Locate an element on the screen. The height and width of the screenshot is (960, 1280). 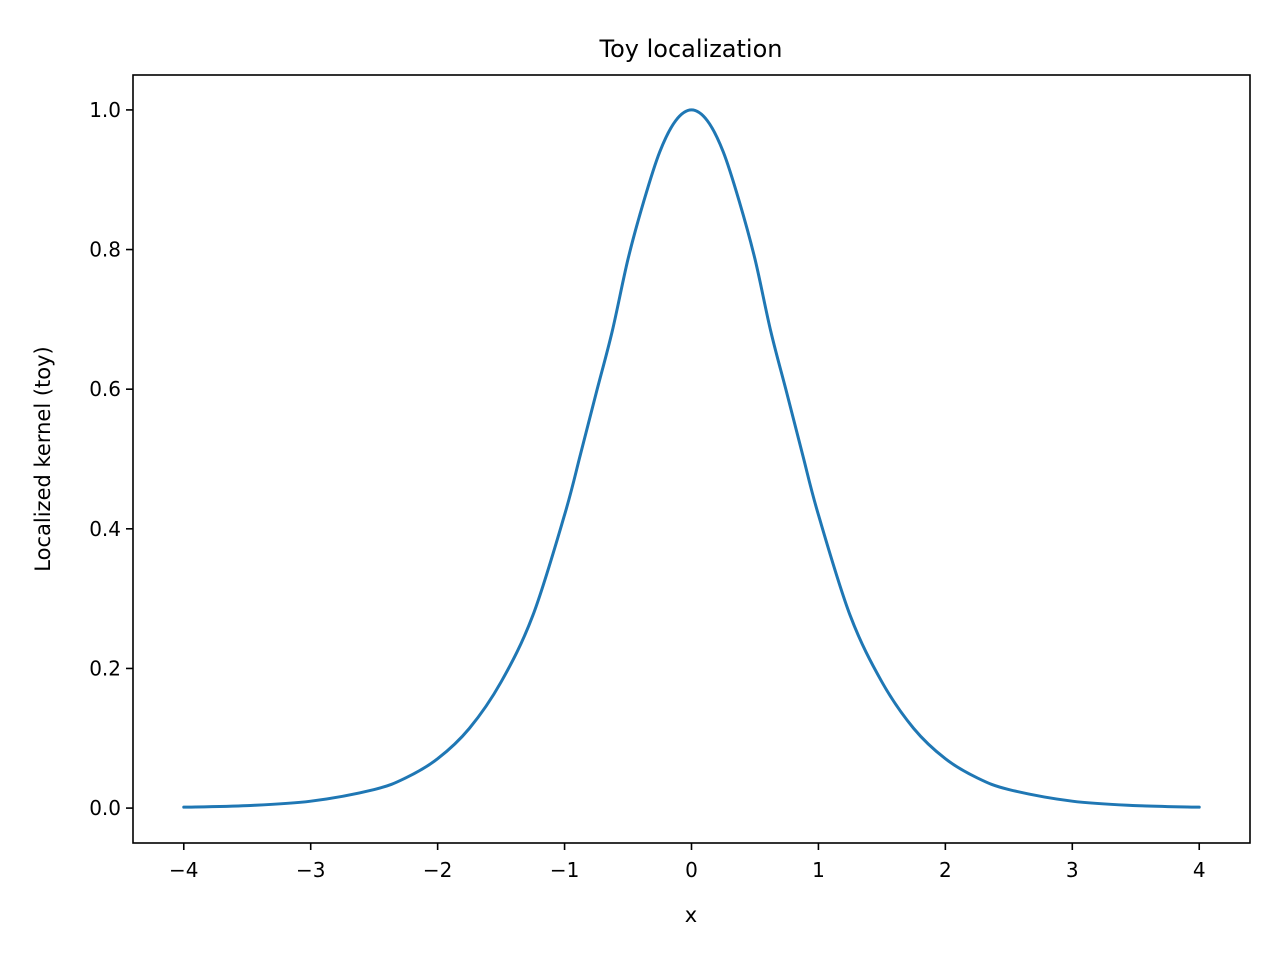
y-tick-label: 0.8 is located at coordinates (105, 250).